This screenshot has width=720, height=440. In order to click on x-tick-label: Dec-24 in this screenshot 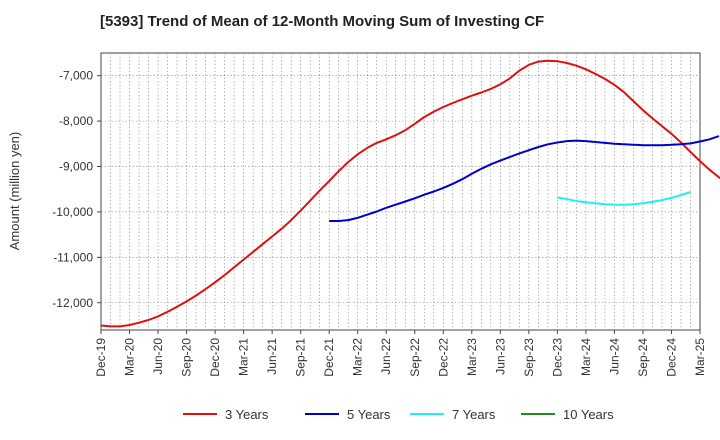, I will do `click(671, 357)`.